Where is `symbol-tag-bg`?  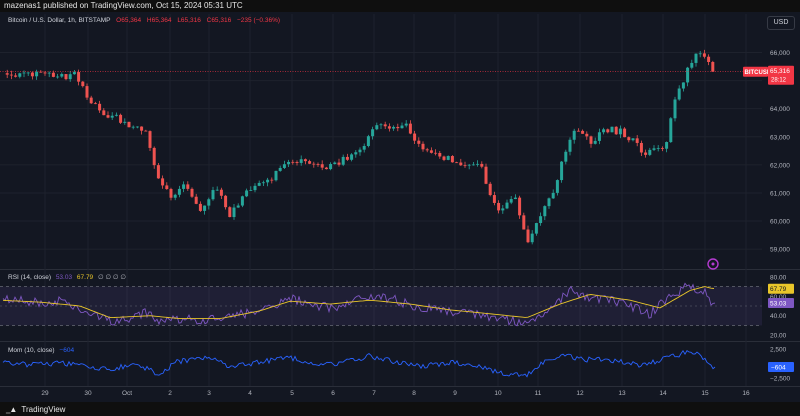
symbol-tag-bg is located at coordinates (755, 71).